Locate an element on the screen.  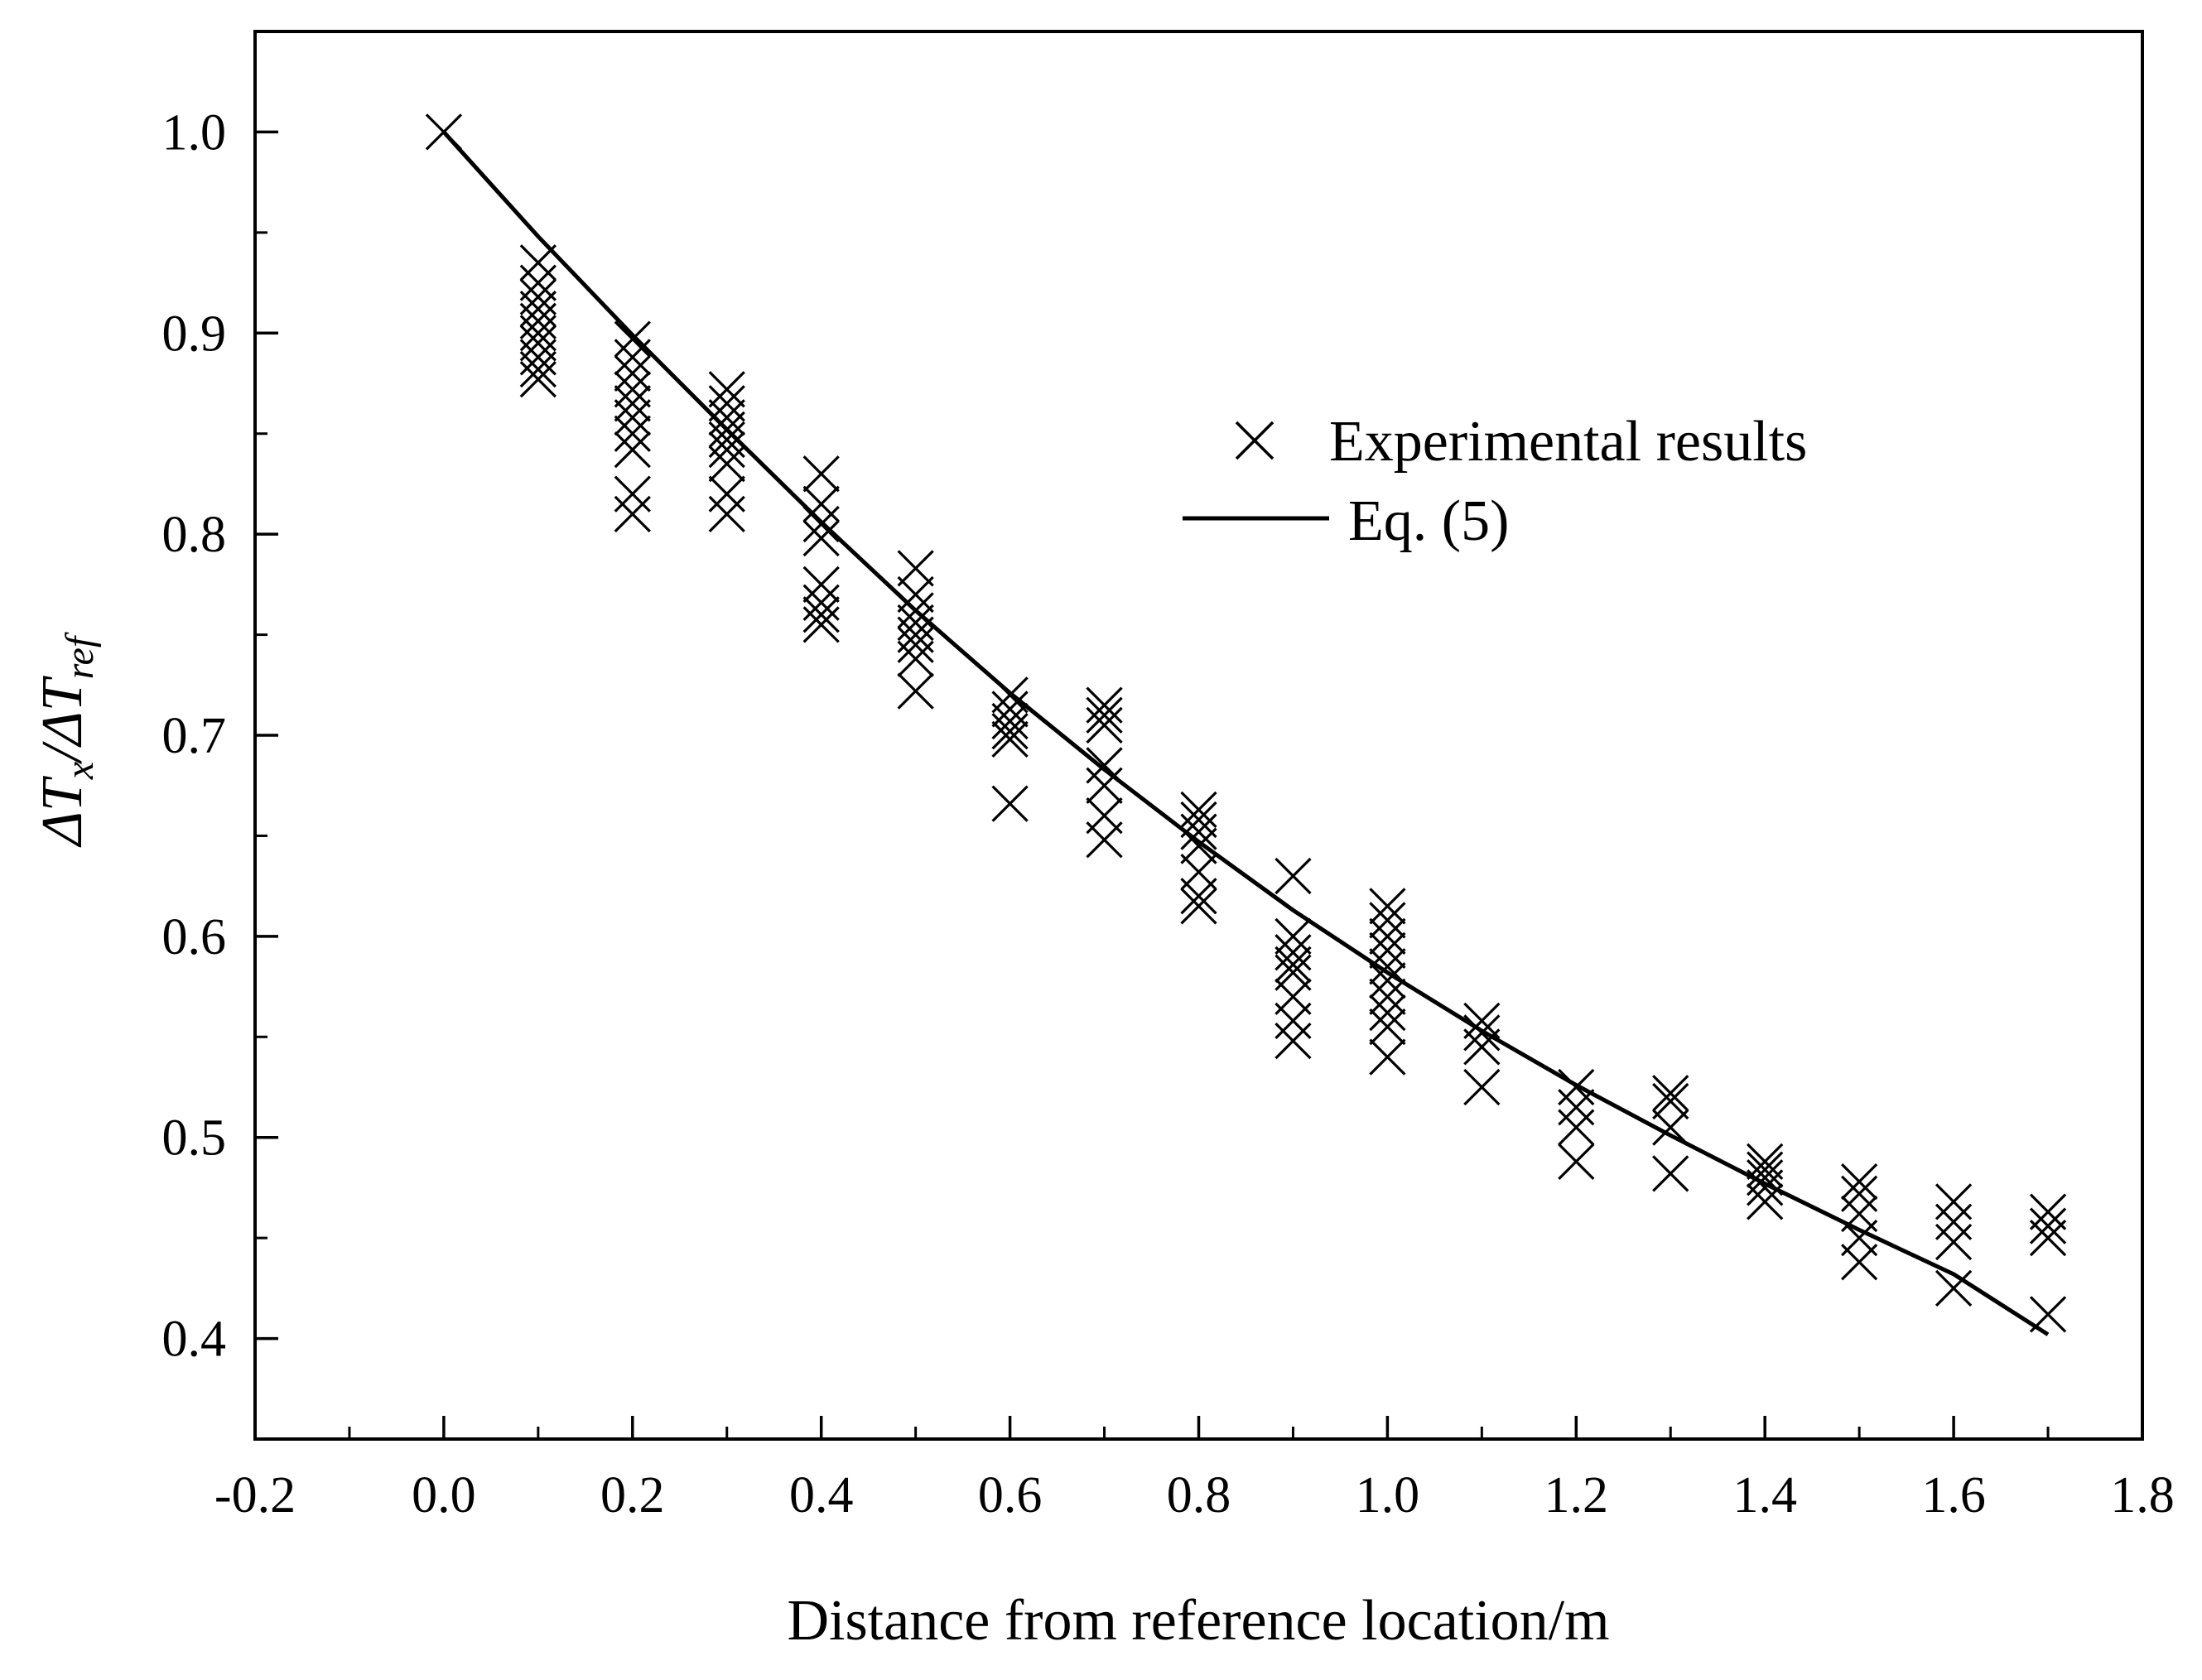
legend-marker-icon is located at coordinates (1254, 440).